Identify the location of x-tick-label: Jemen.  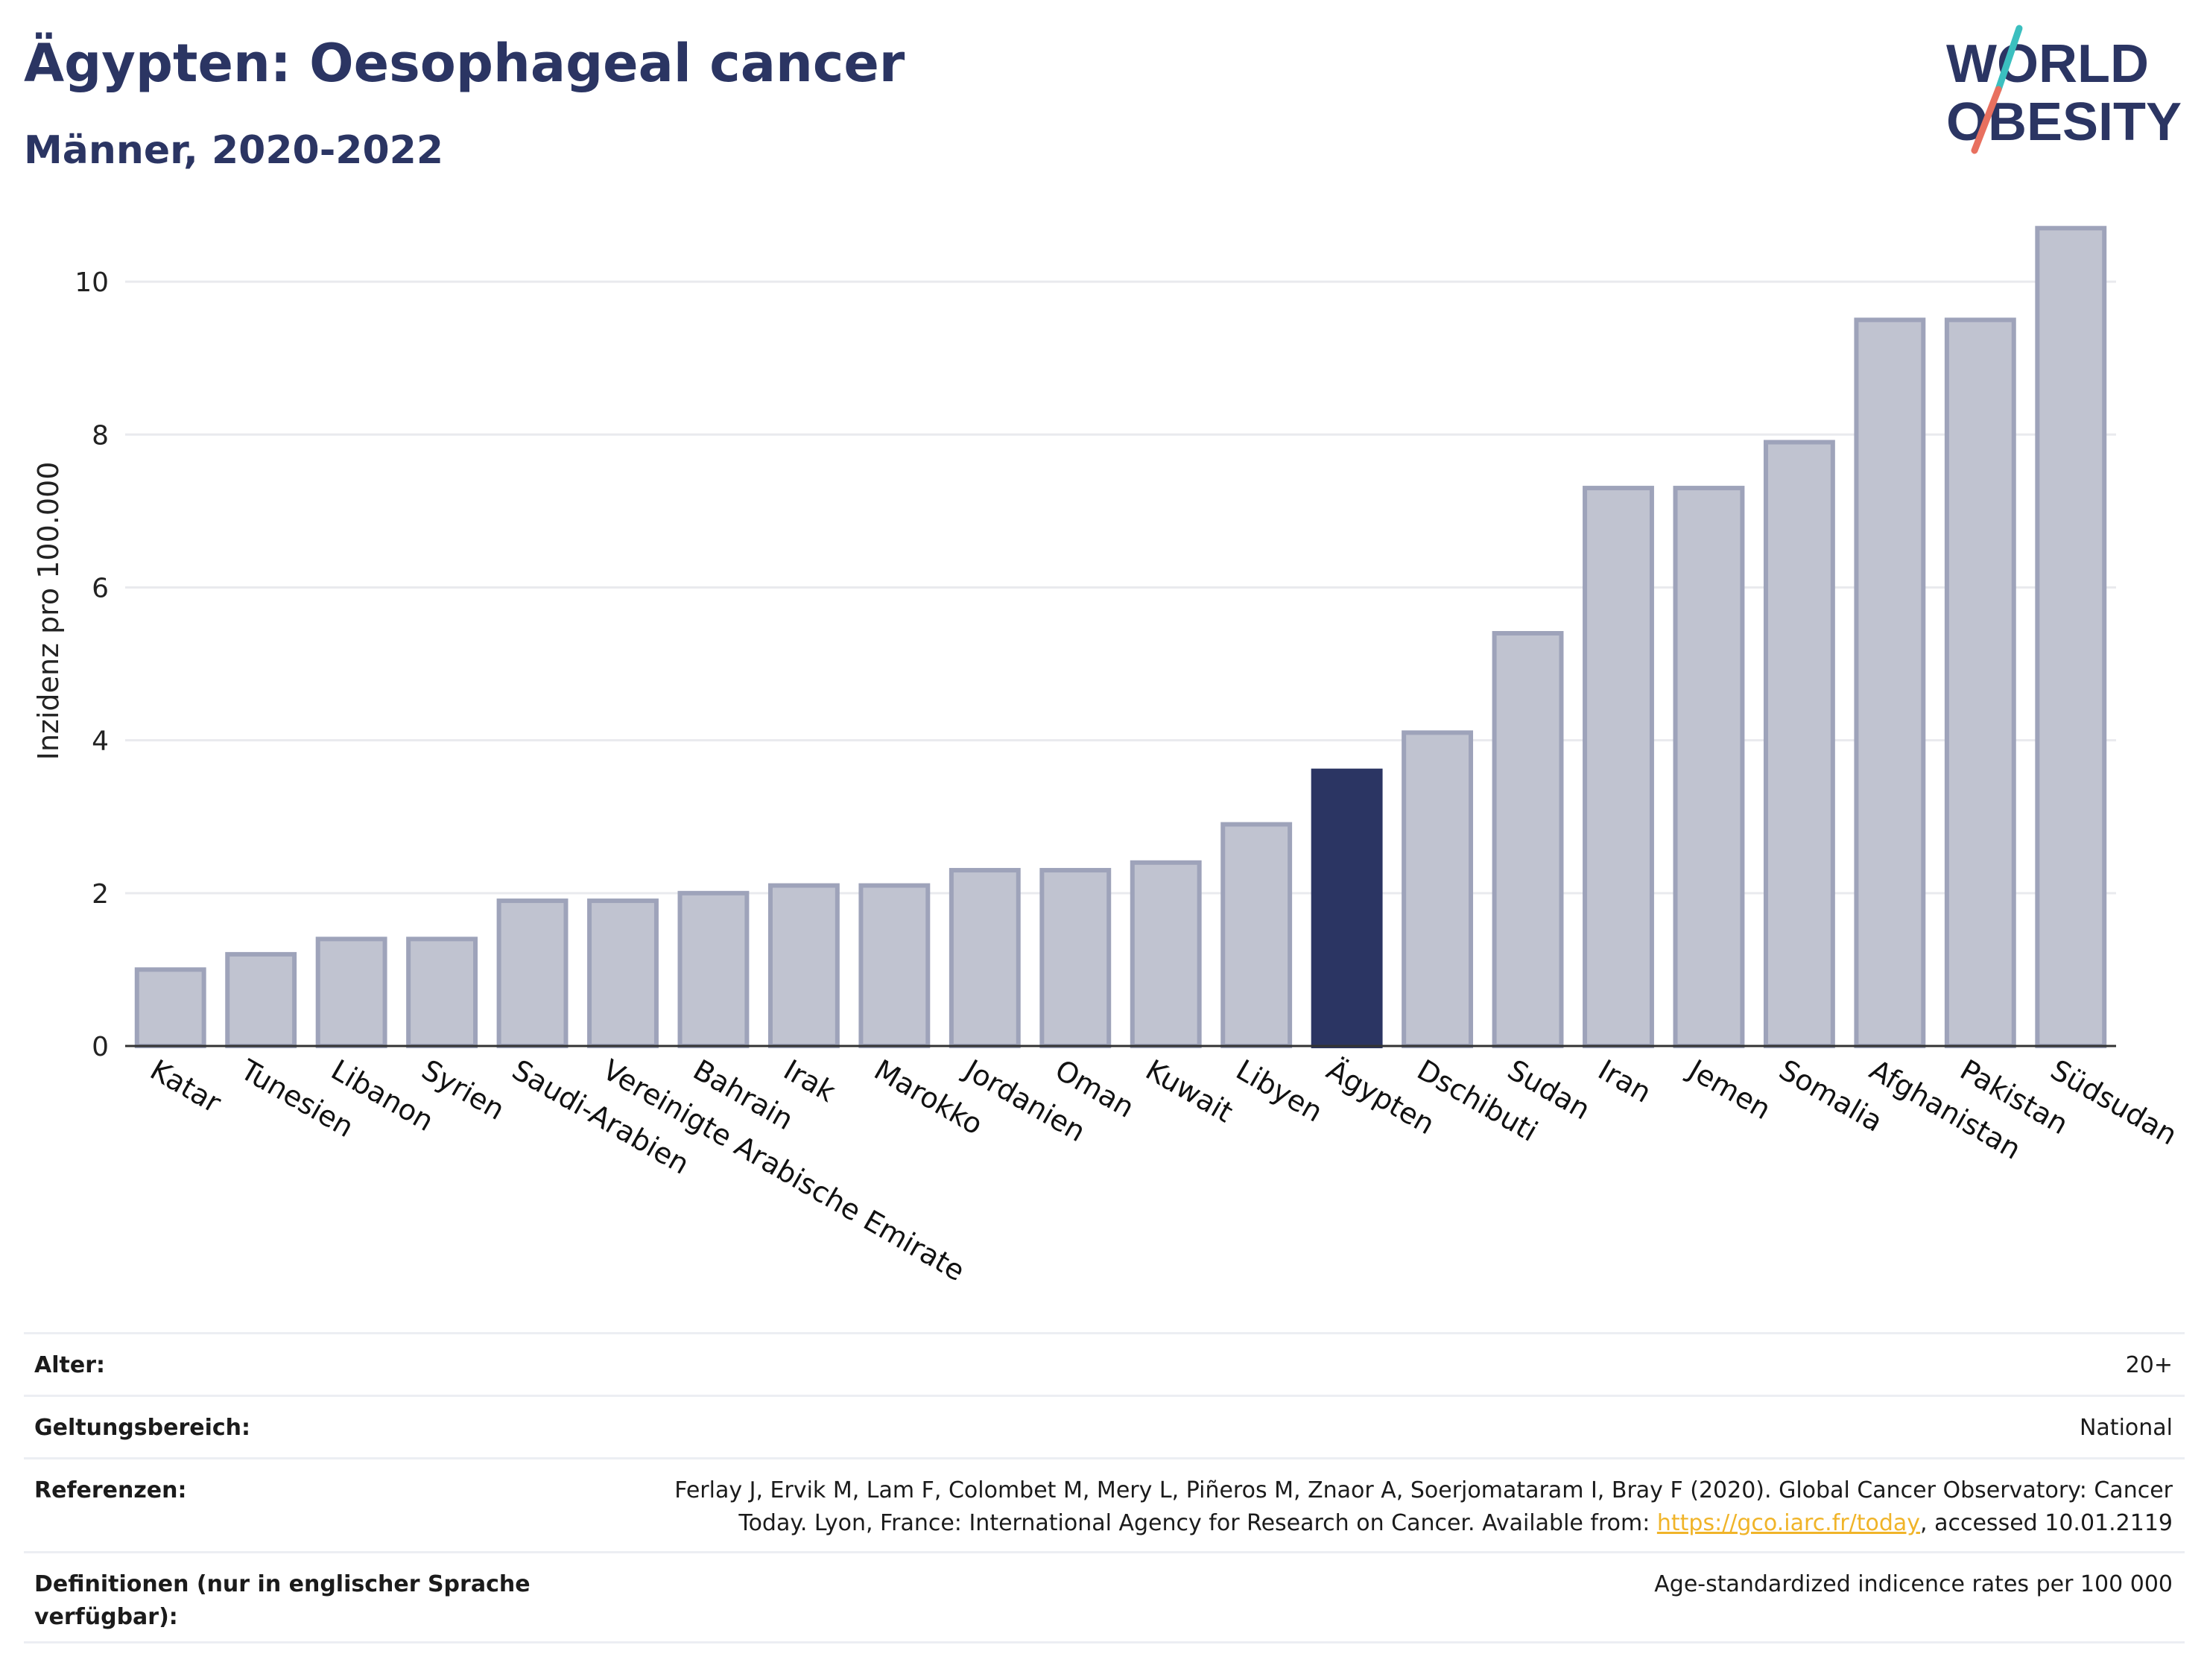
(1729, 1089).